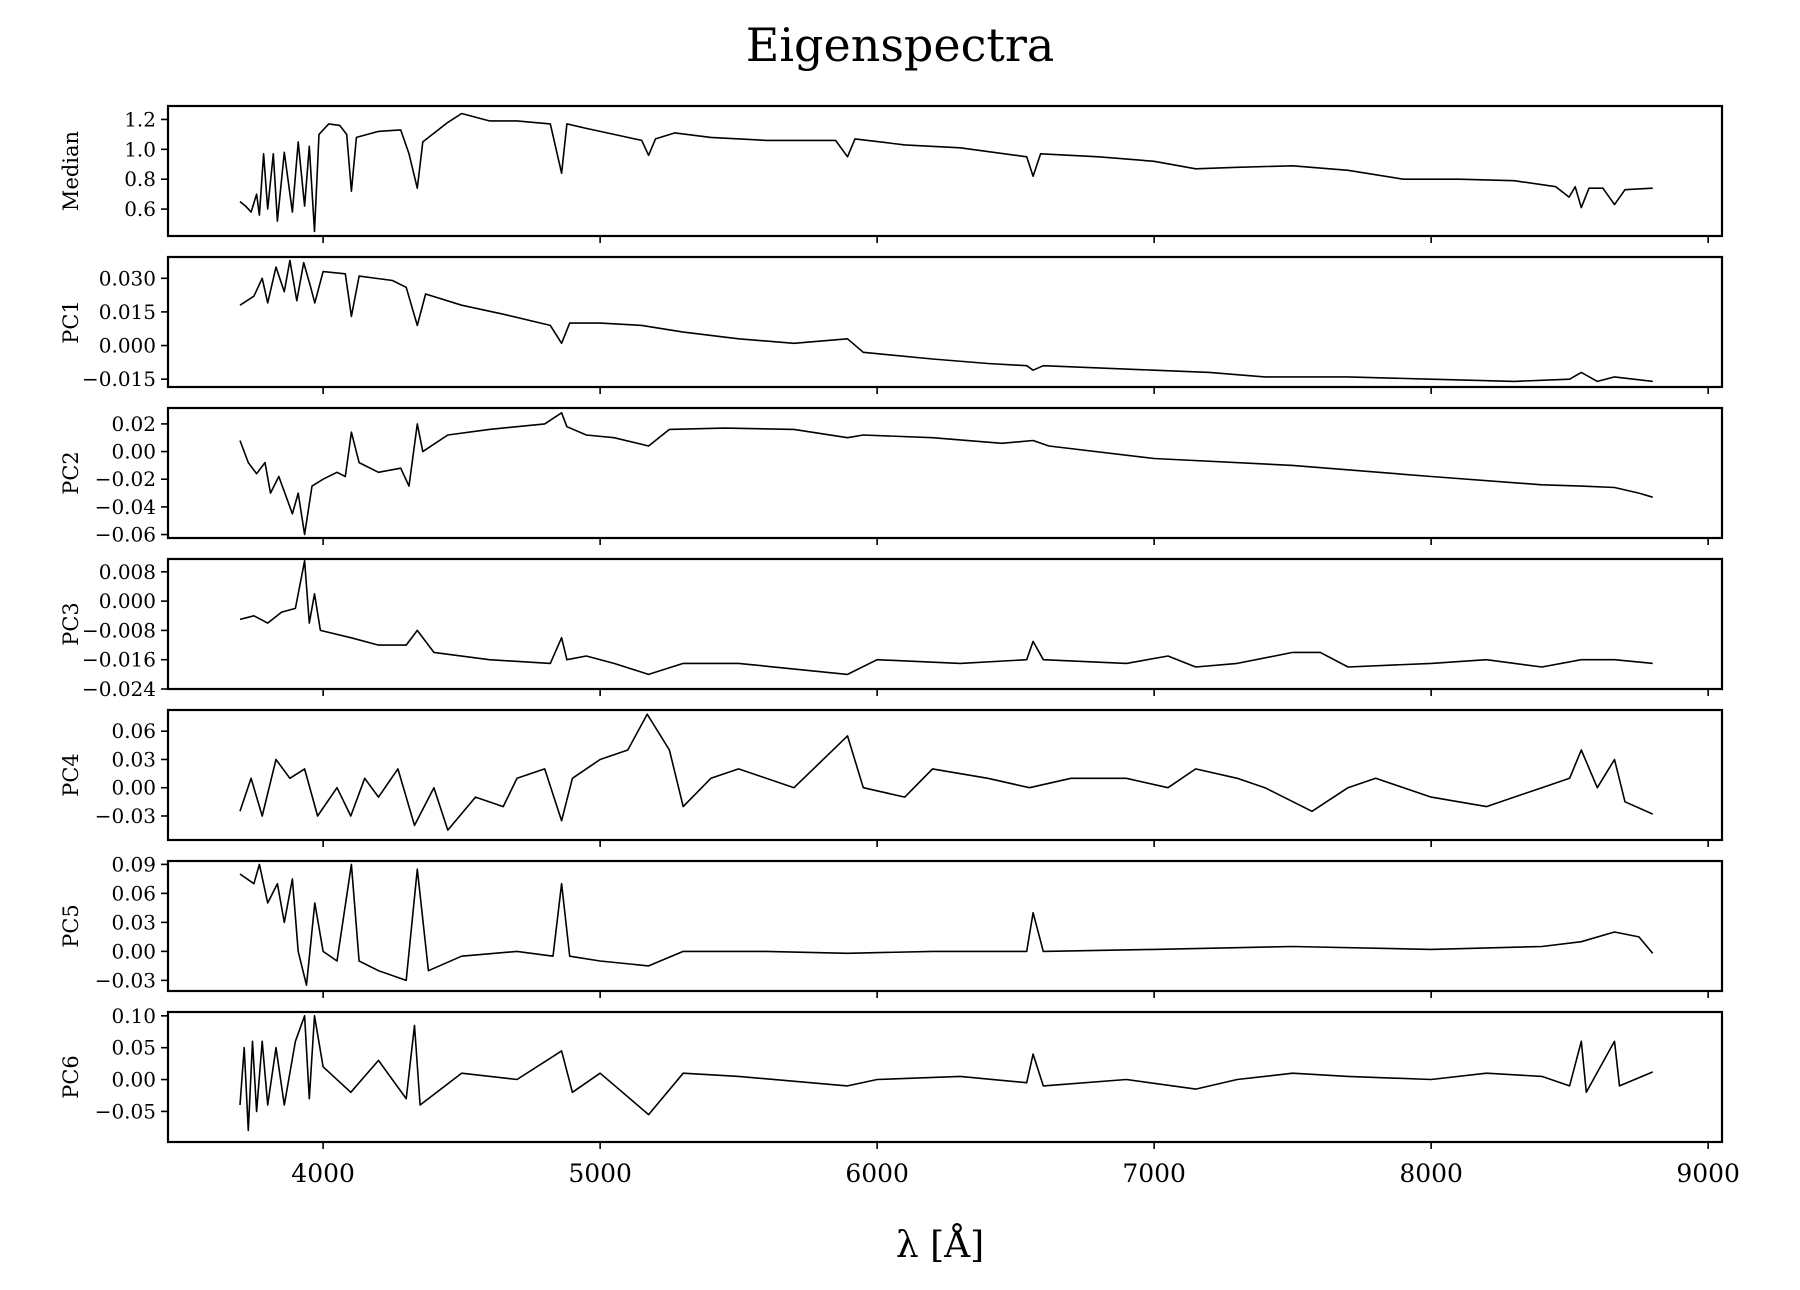 The width and height of the screenshot is (1800, 1290). What do you see at coordinates (125, 507) in the screenshot?
I see `y-tick-label: −0.04` at bounding box center [125, 507].